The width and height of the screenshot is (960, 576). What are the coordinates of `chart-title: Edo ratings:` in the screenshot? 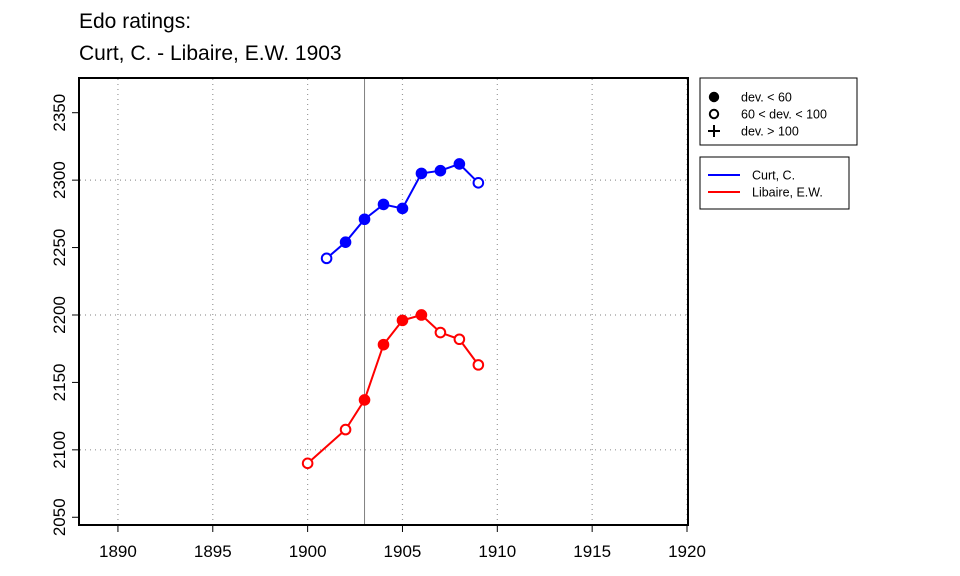 It's located at (135, 21).